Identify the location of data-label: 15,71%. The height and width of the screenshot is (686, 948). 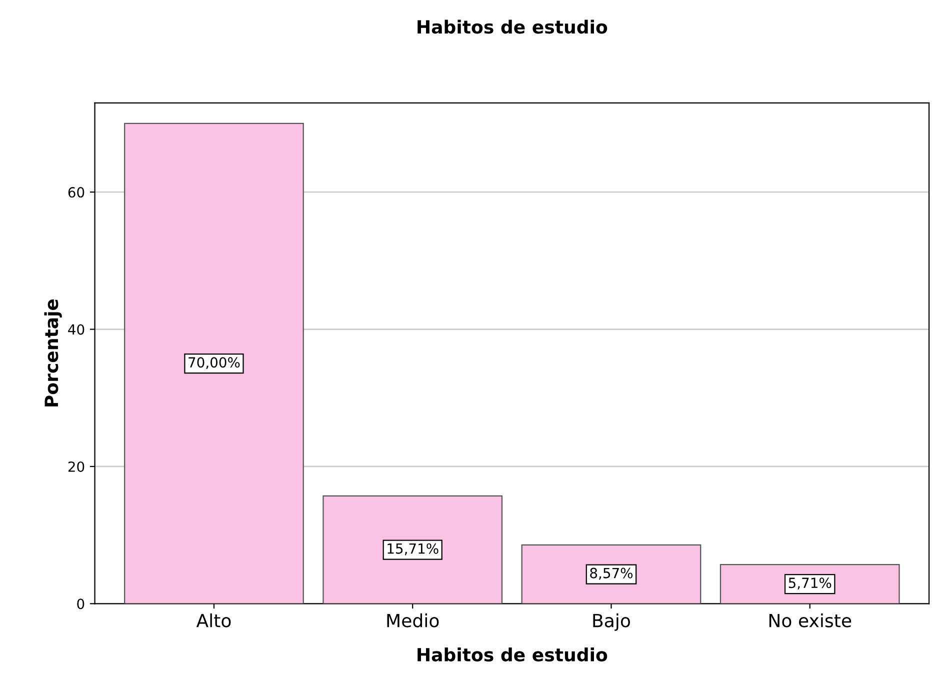
(413, 549).